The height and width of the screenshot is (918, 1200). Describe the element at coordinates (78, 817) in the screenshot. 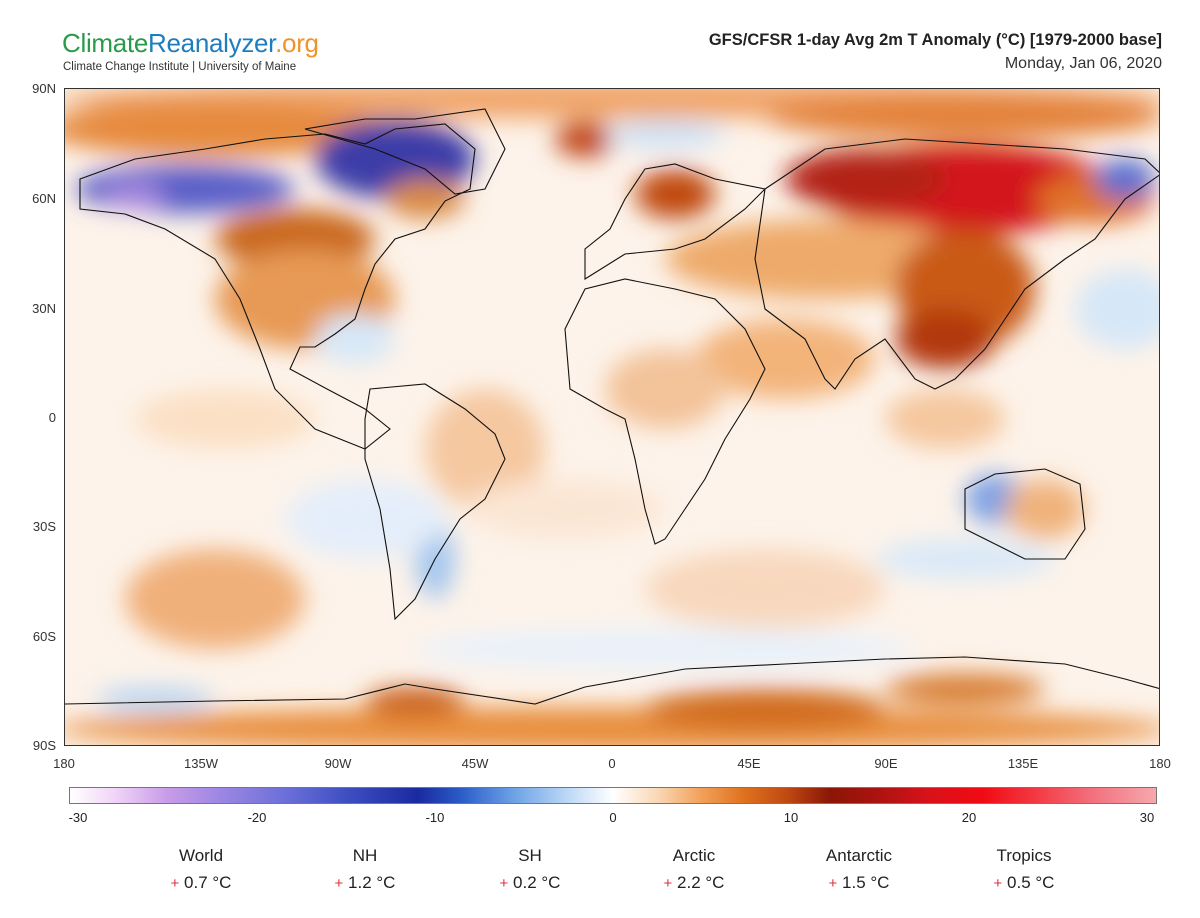

I see `scale-tick-neg30: -30` at that location.